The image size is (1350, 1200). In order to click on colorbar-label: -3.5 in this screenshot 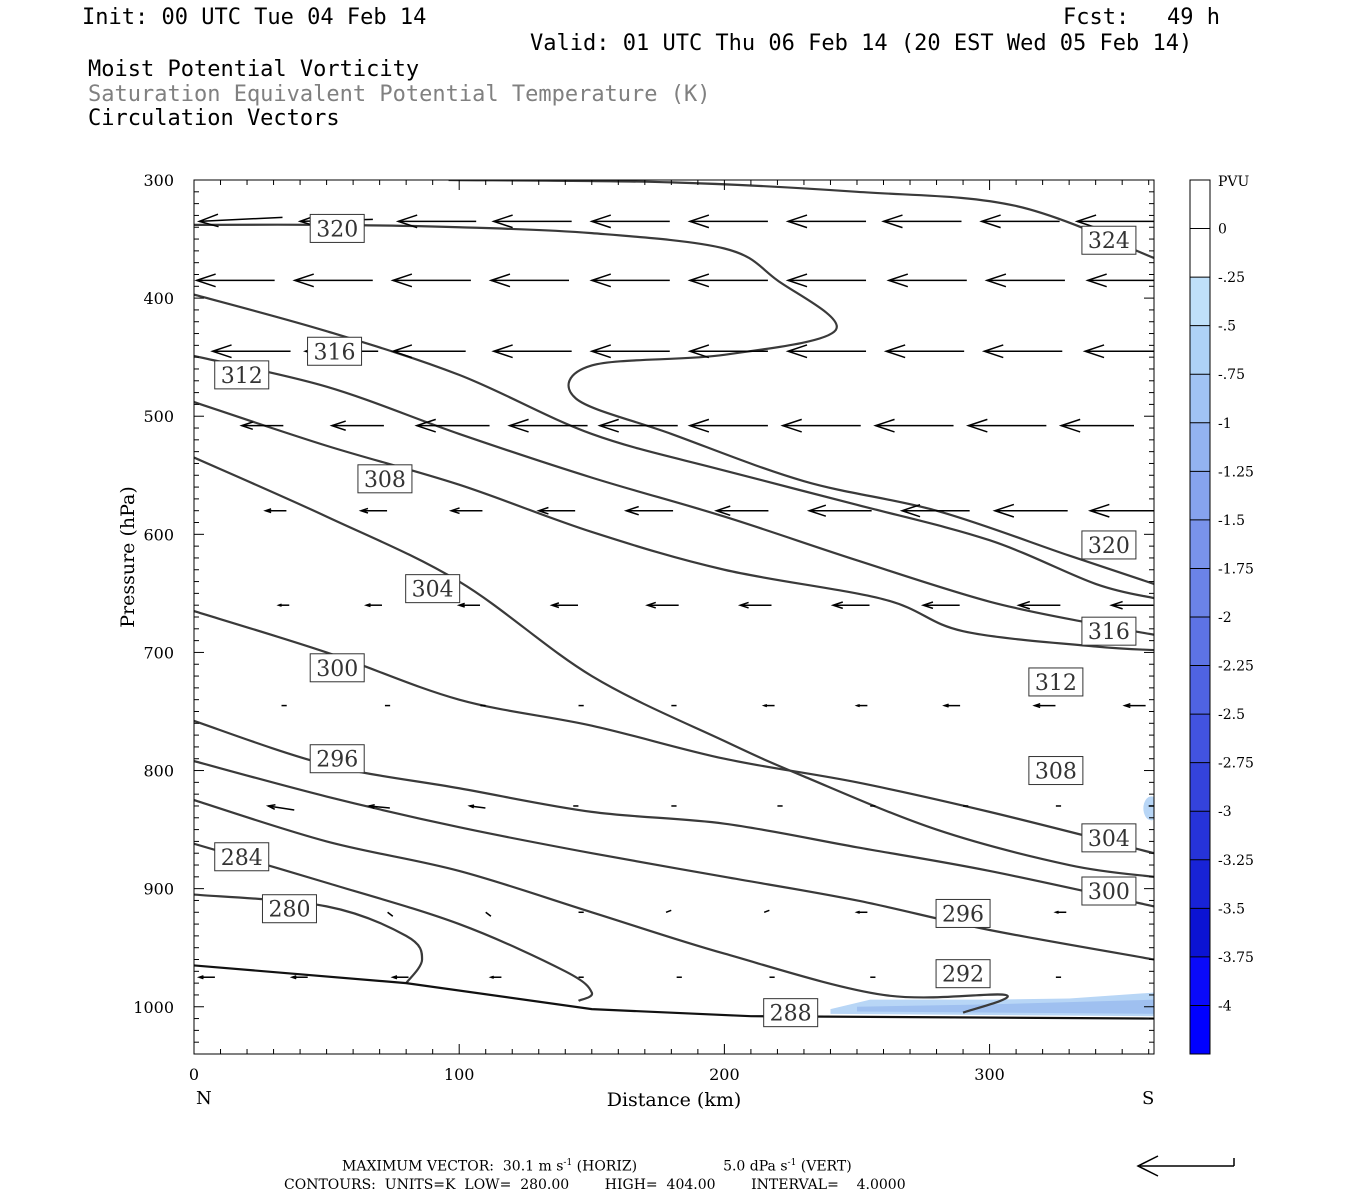, I will do `click(1231, 909)`.